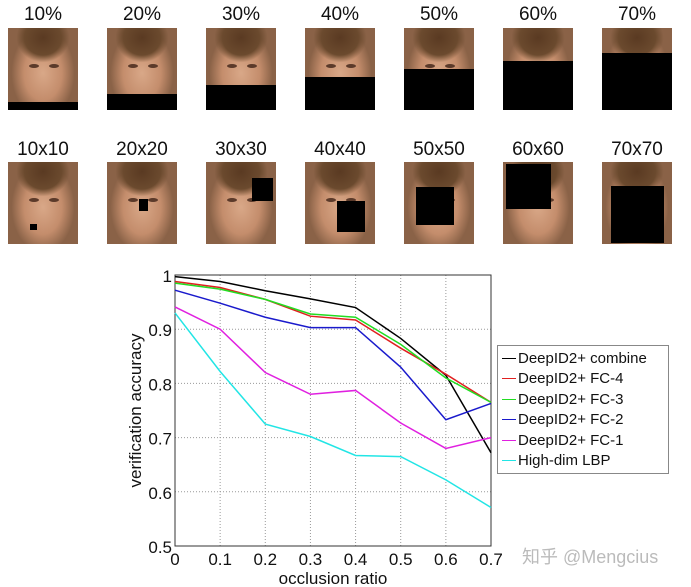 The image size is (691, 587). I want to click on x-tick-label: 0.4, so click(356, 559).